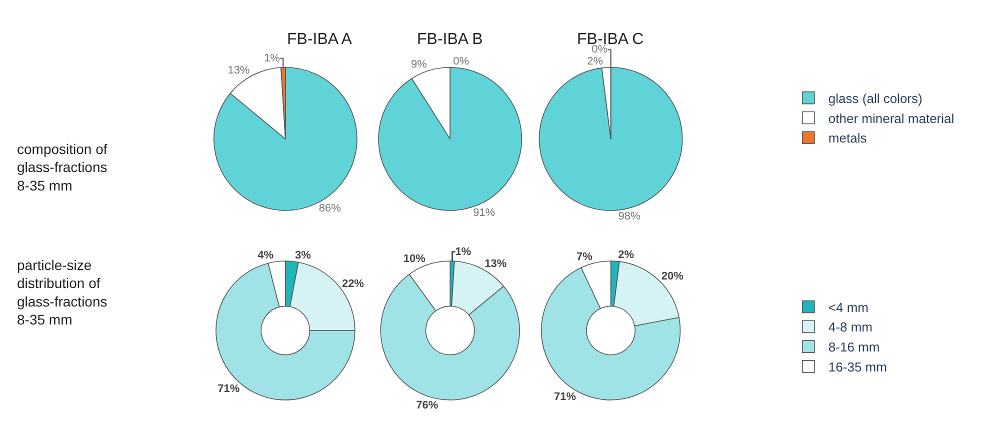 The height and width of the screenshot is (421, 998). What do you see at coordinates (414, 258) in the screenshot?
I see `data-label: 10%` at bounding box center [414, 258].